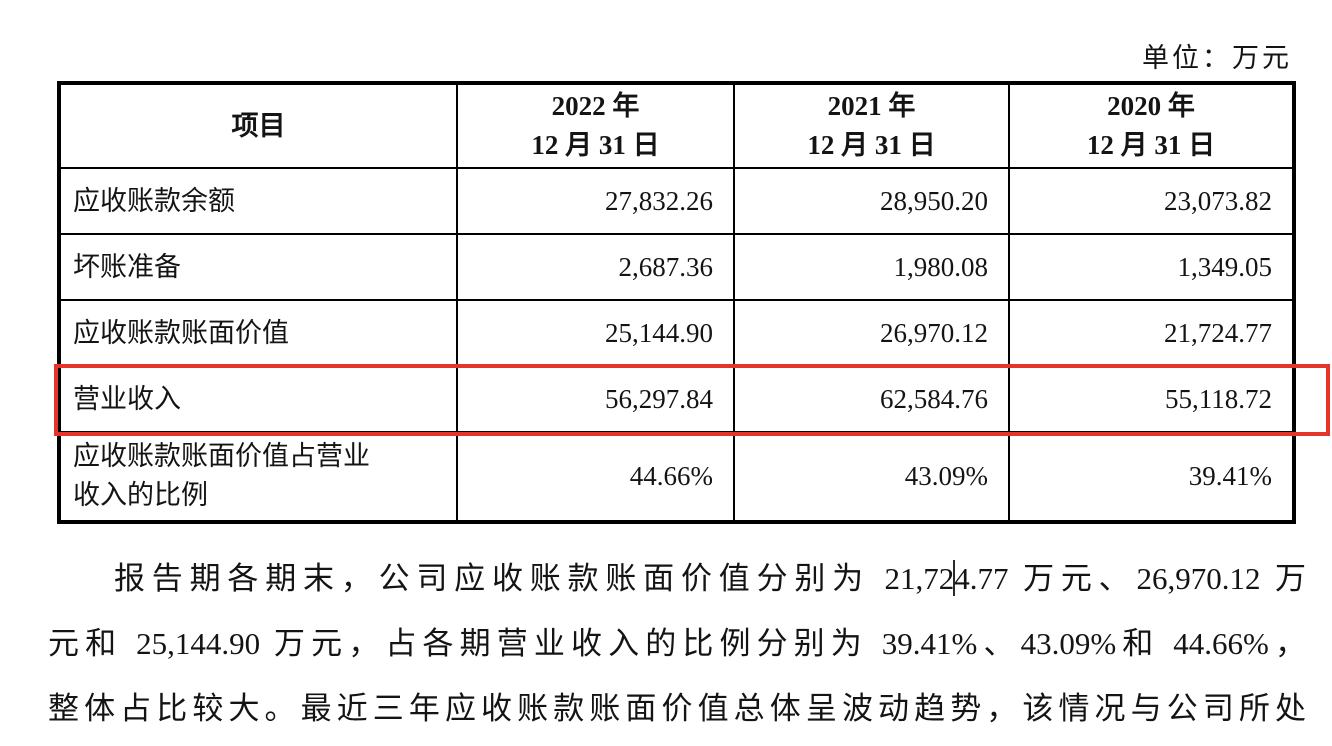 This screenshot has height=746, width=1332. Describe the element at coordinates (1151, 477) in the screenshot. I see `value-2020: 39.41%` at that location.